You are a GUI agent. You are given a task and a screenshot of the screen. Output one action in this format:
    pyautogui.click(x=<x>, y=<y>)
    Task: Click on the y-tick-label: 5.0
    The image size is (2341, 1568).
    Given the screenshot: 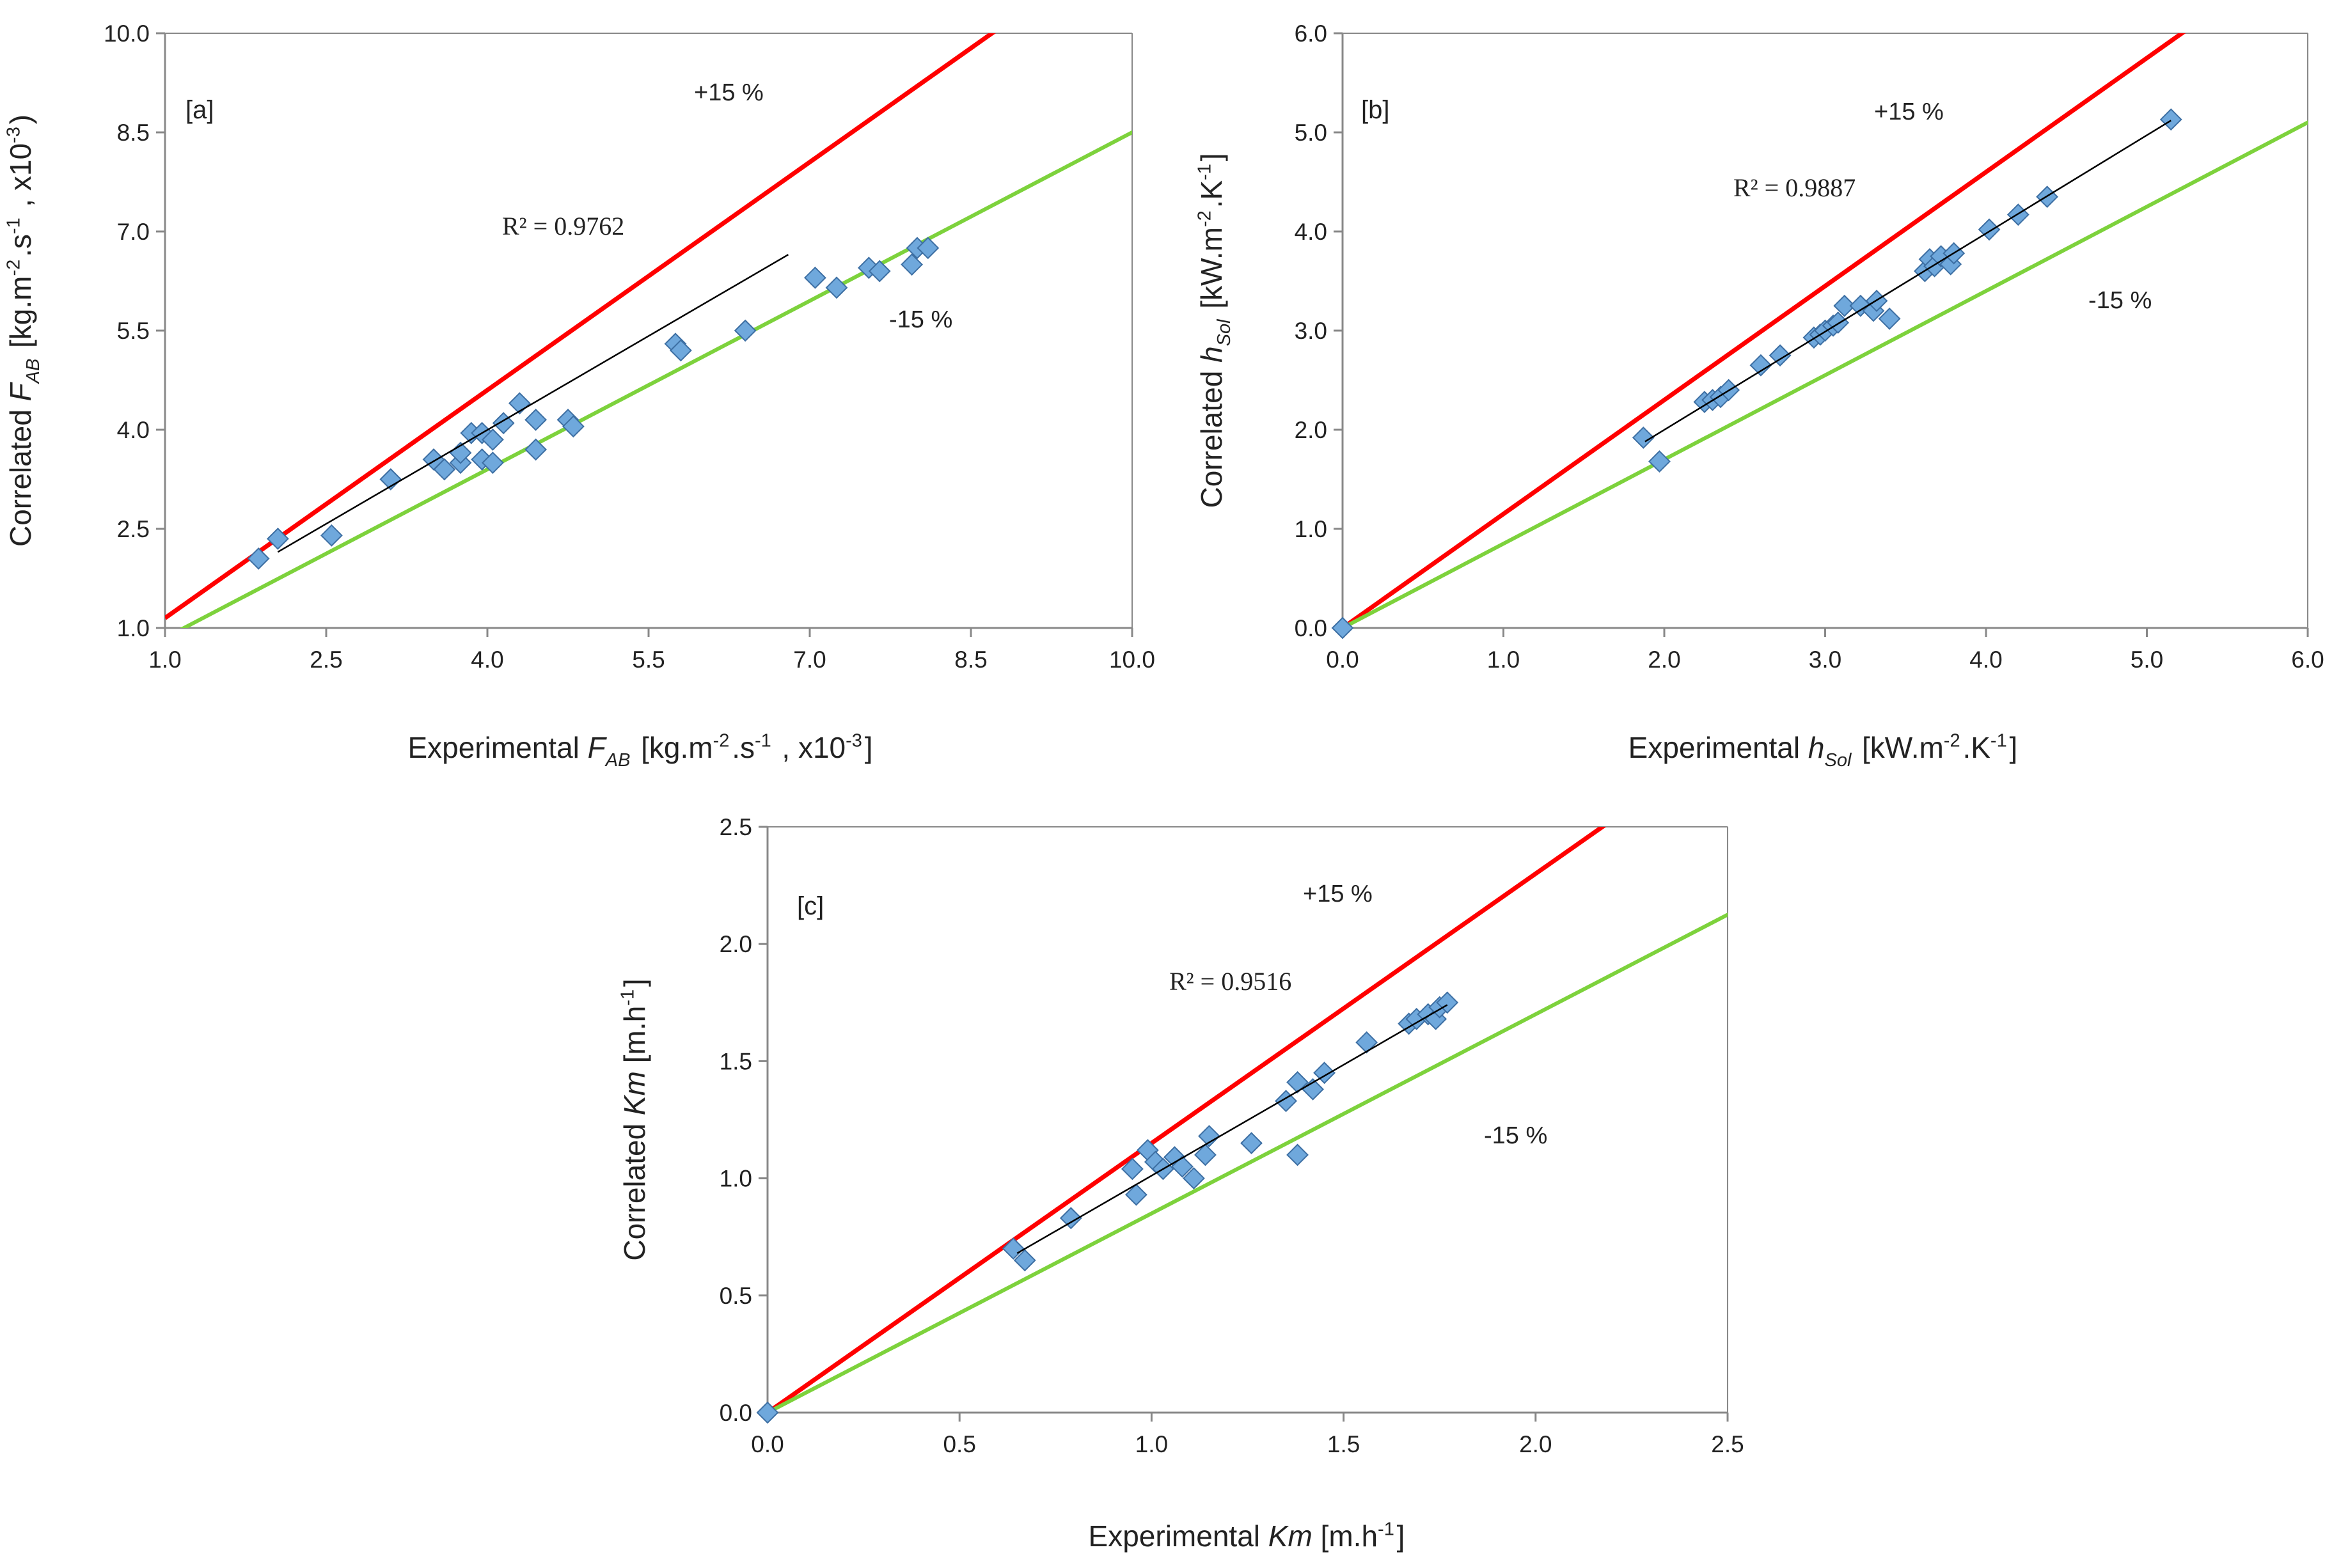 What is the action you would take?
    pyautogui.click(x=1311, y=133)
    